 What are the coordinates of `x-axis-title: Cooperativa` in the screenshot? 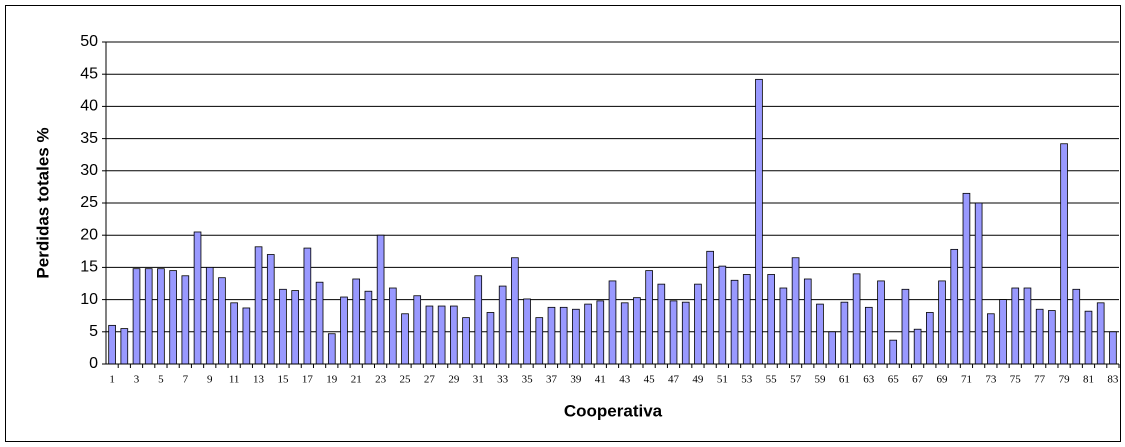 It's located at (613, 410).